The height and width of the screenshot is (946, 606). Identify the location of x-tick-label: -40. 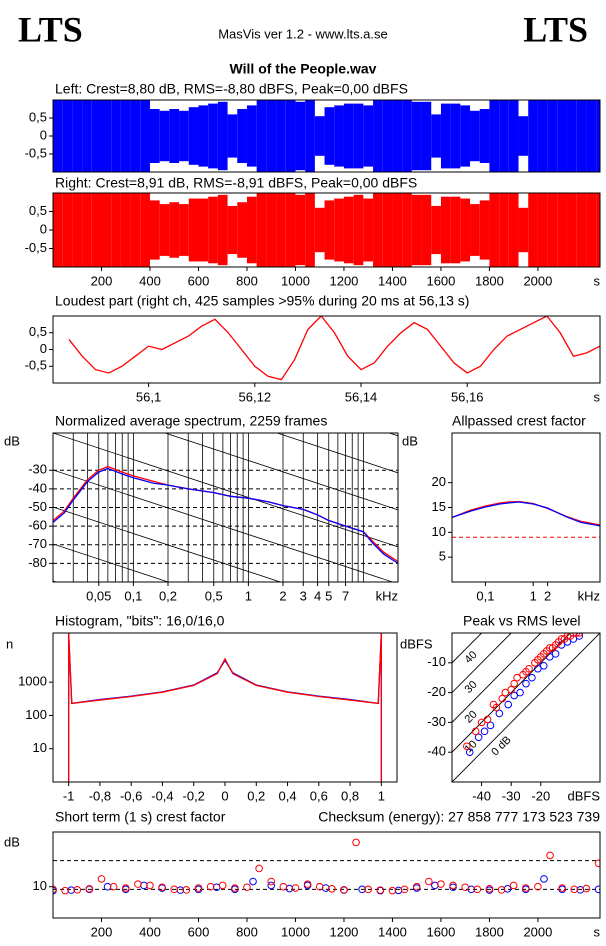
(481, 795).